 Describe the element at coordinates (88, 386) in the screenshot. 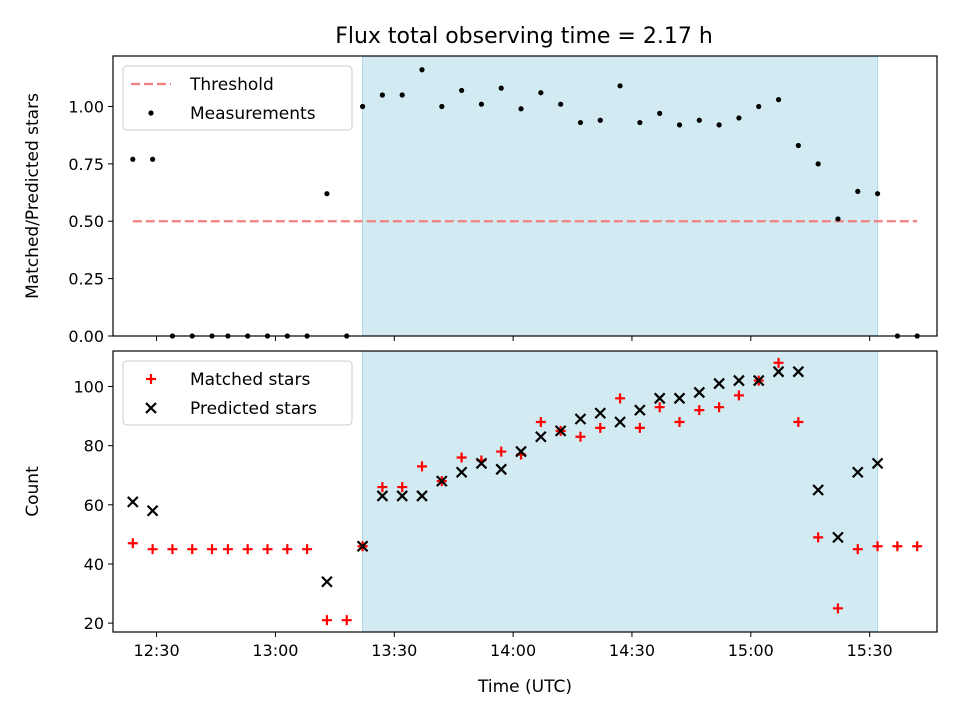

I see `y-tick-label: 100` at that location.